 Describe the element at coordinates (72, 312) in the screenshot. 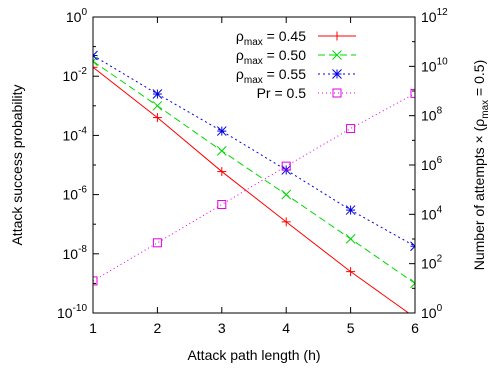

I see `y-left-tick-label: 10⁻¹⁰` at that location.